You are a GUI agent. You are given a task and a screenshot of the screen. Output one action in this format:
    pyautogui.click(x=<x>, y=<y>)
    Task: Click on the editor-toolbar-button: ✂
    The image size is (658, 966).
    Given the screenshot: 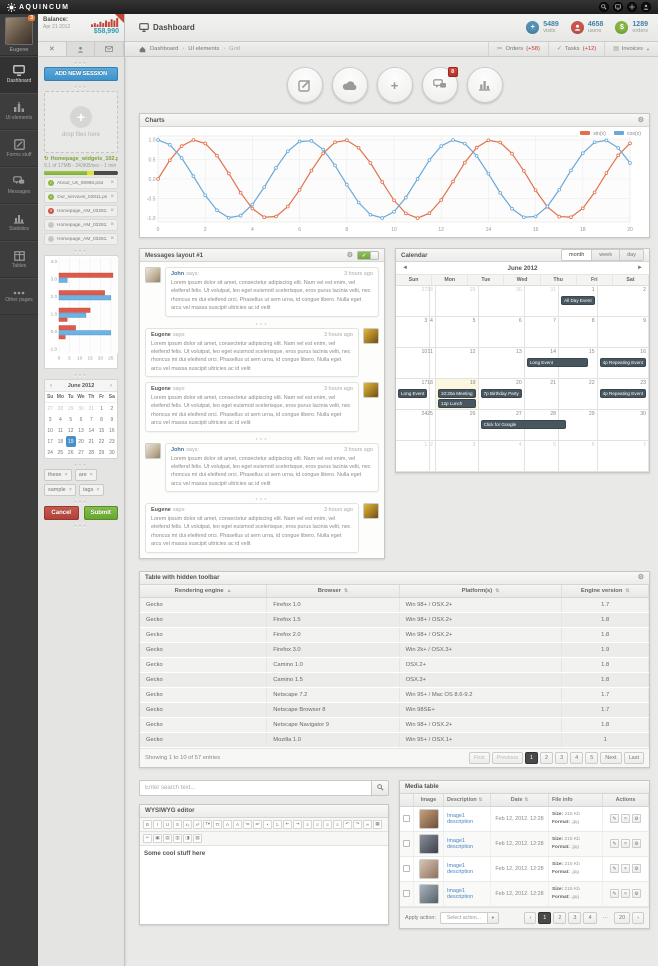 What is the action you would take?
    pyautogui.click(x=147, y=838)
    